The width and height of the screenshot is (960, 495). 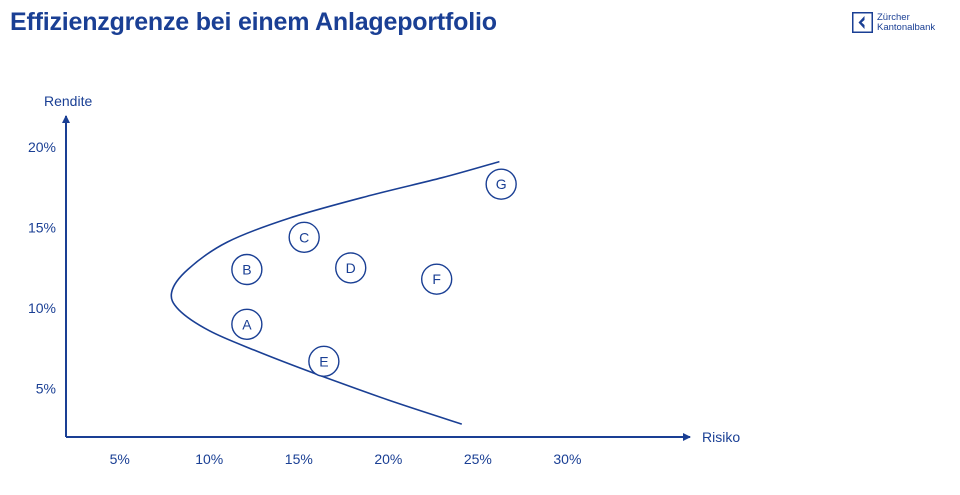 What do you see at coordinates (46, 389) in the screenshot?
I see `y-tick-label: 5%` at bounding box center [46, 389].